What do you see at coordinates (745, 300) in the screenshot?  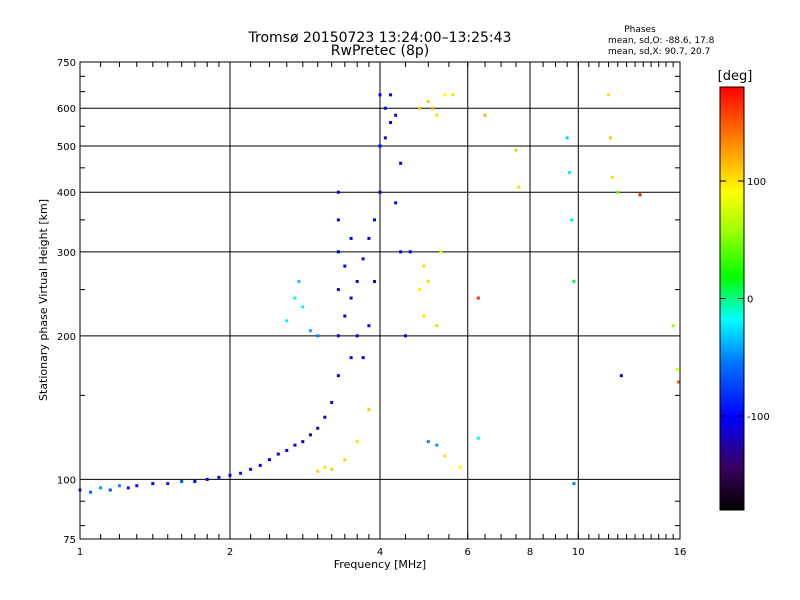 I see `colorbar-ticks: 100 0 -100` at bounding box center [745, 300].